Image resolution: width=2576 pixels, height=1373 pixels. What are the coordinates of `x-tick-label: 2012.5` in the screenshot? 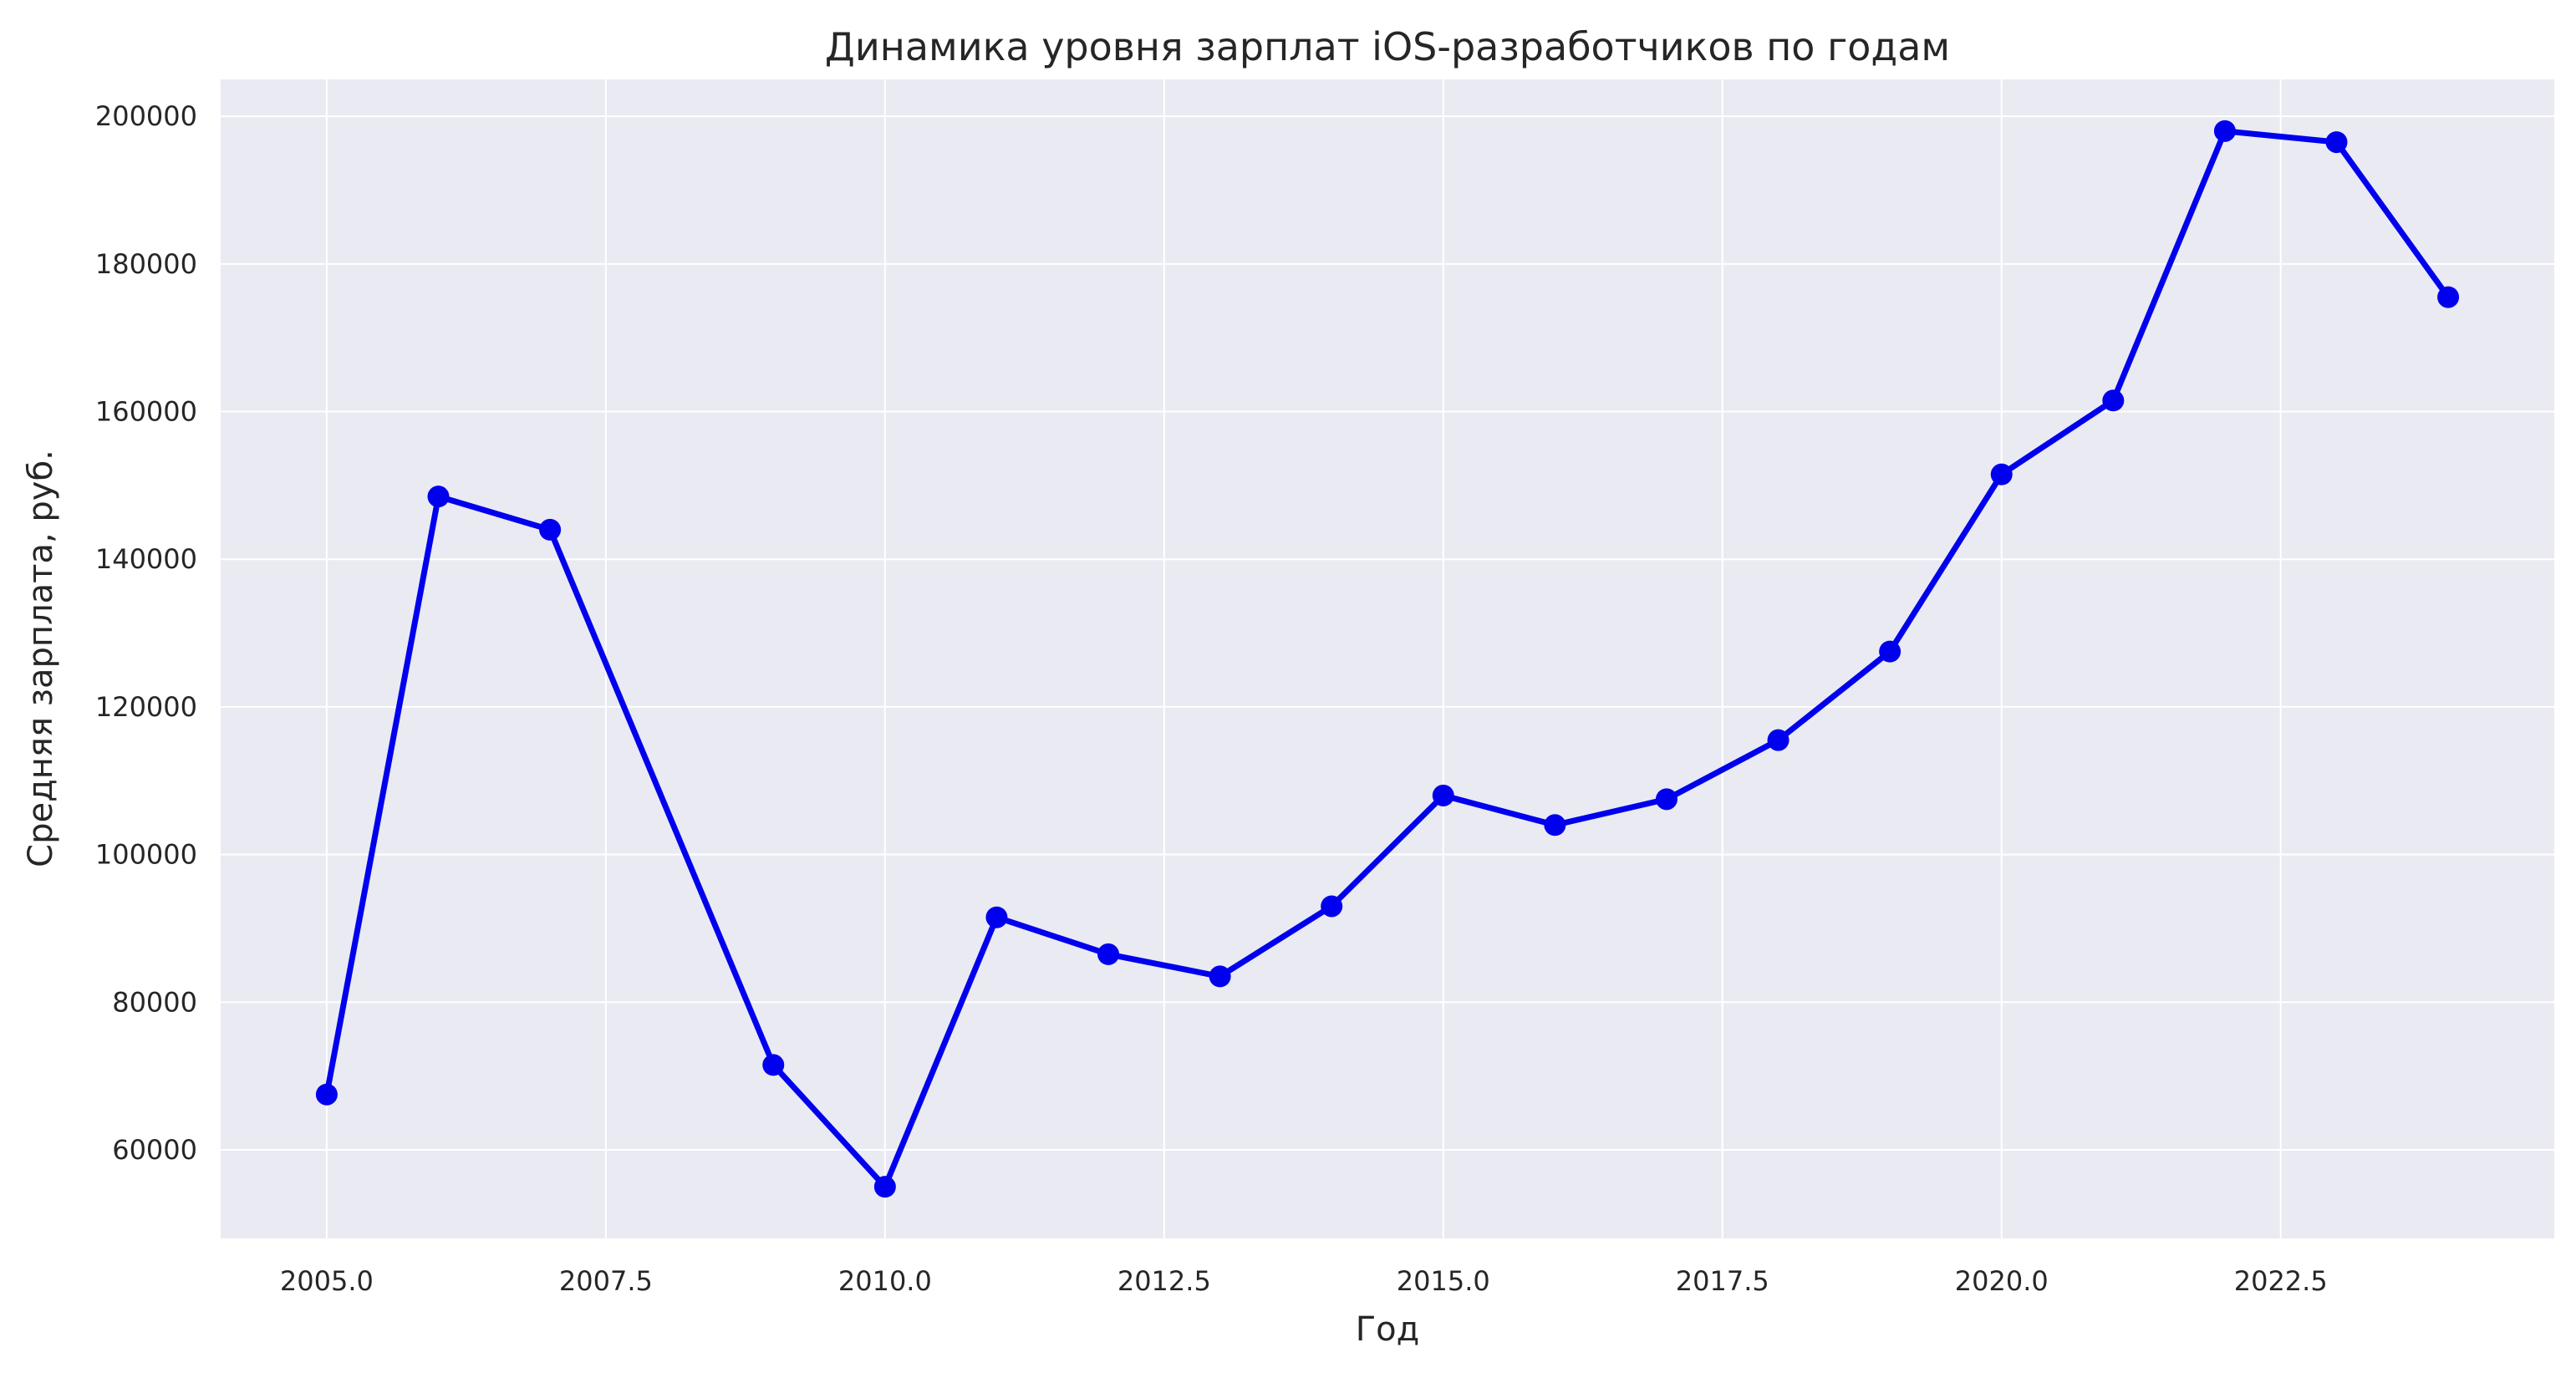 It's located at (1164, 1281).